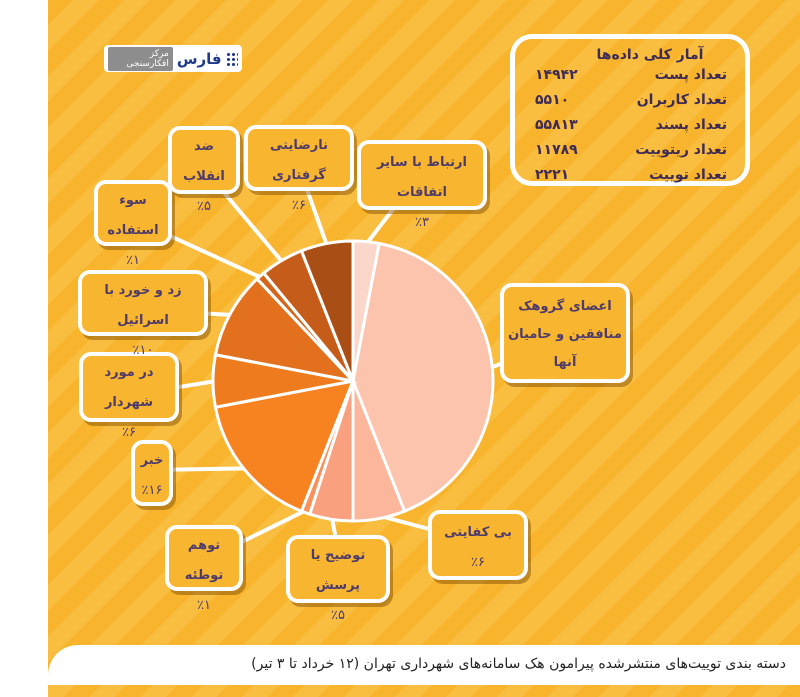 This screenshot has height=697, width=800. I want to click on slice-label: توضیح یا پرسش, so click(338, 570).